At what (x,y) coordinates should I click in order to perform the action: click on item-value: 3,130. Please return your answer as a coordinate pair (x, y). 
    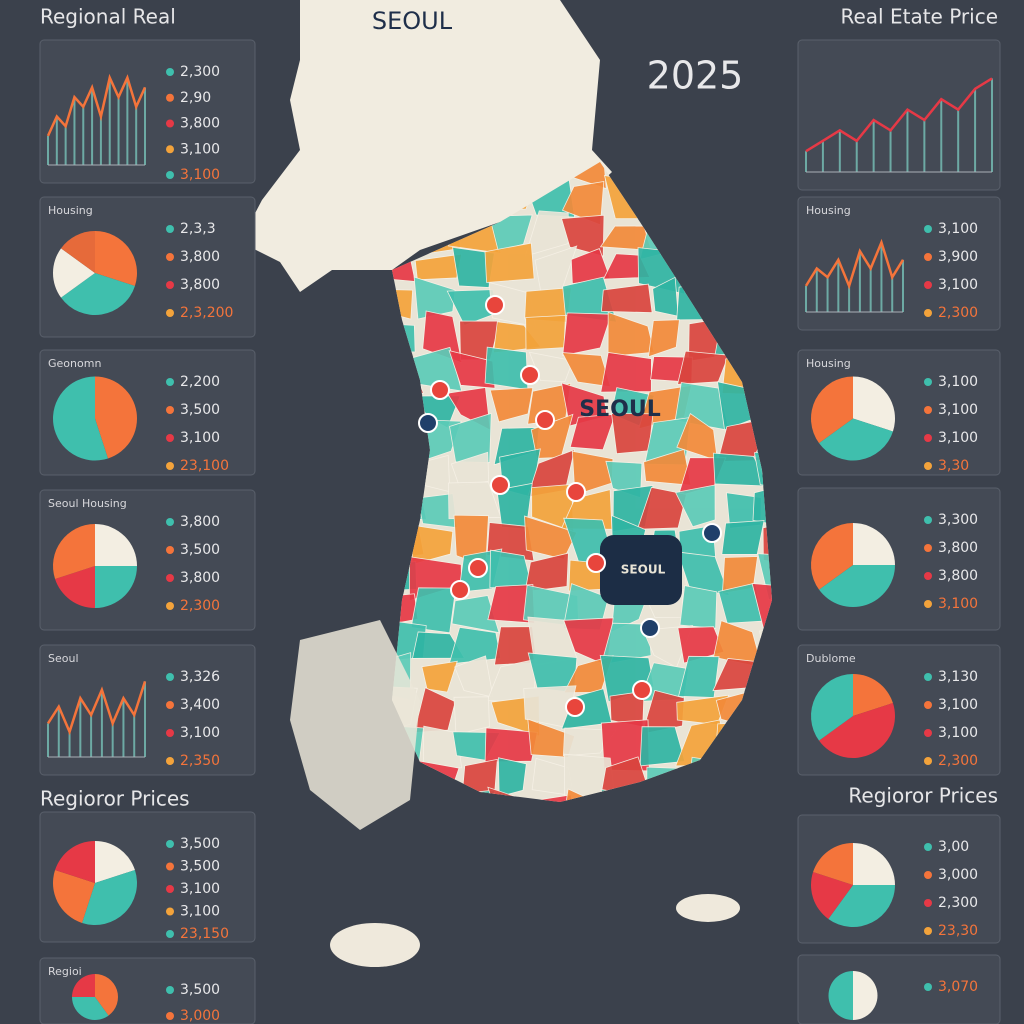
    Looking at the image, I should click on (958, 677).